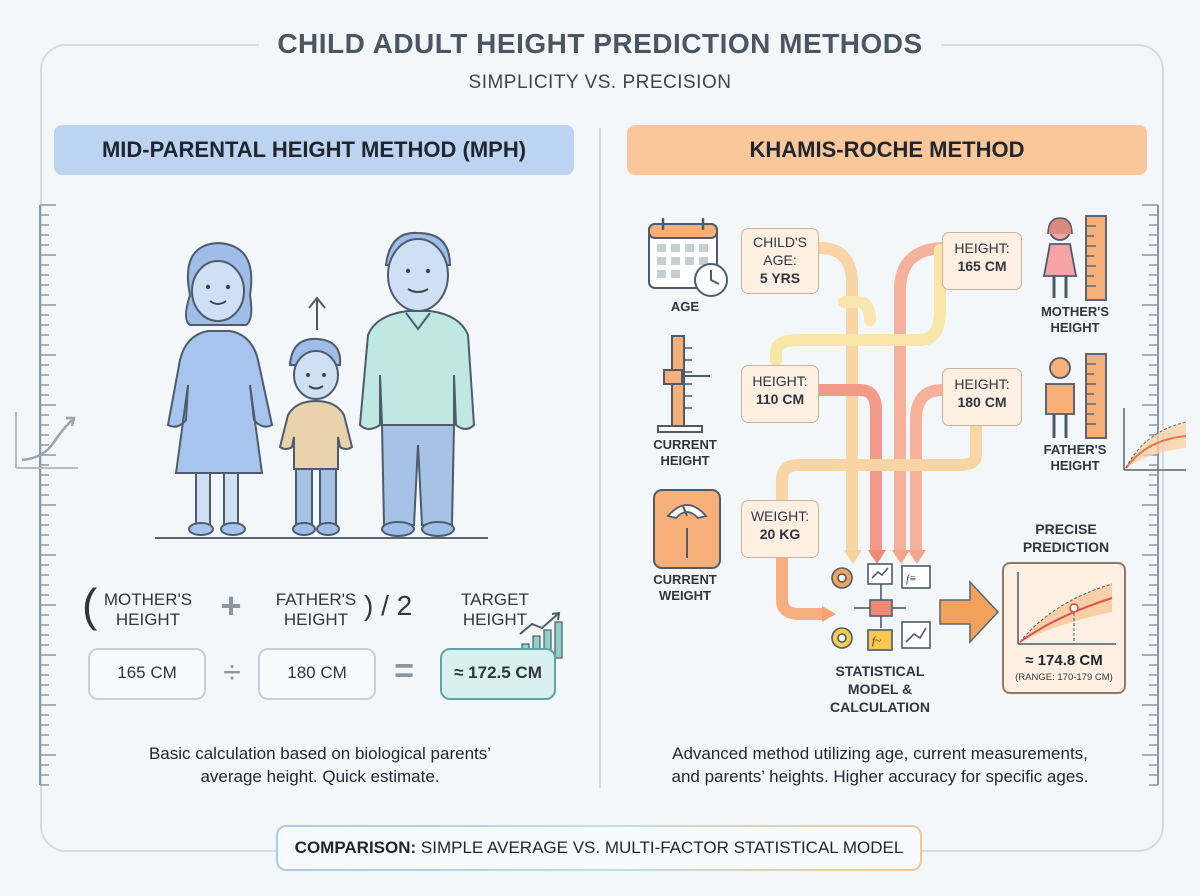 The width and height of the screenshot is (1200, 896). I want to click on growth-curve-icon, so click(1155, 439).